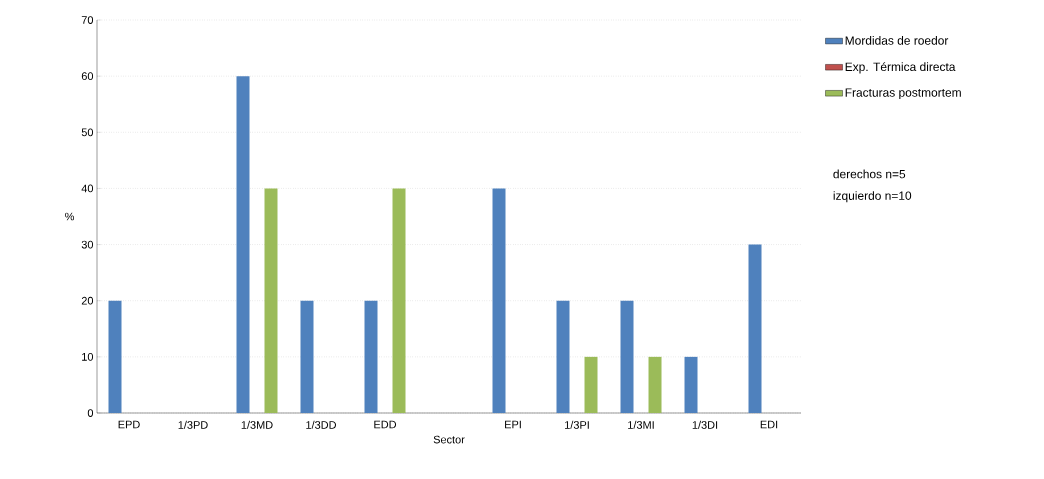 This screenshot has height=479, width=1044. Describe the element at coordinates (900, 68) in the screenshot. I see `legend-label: Exp. Térmica directa` at that location.